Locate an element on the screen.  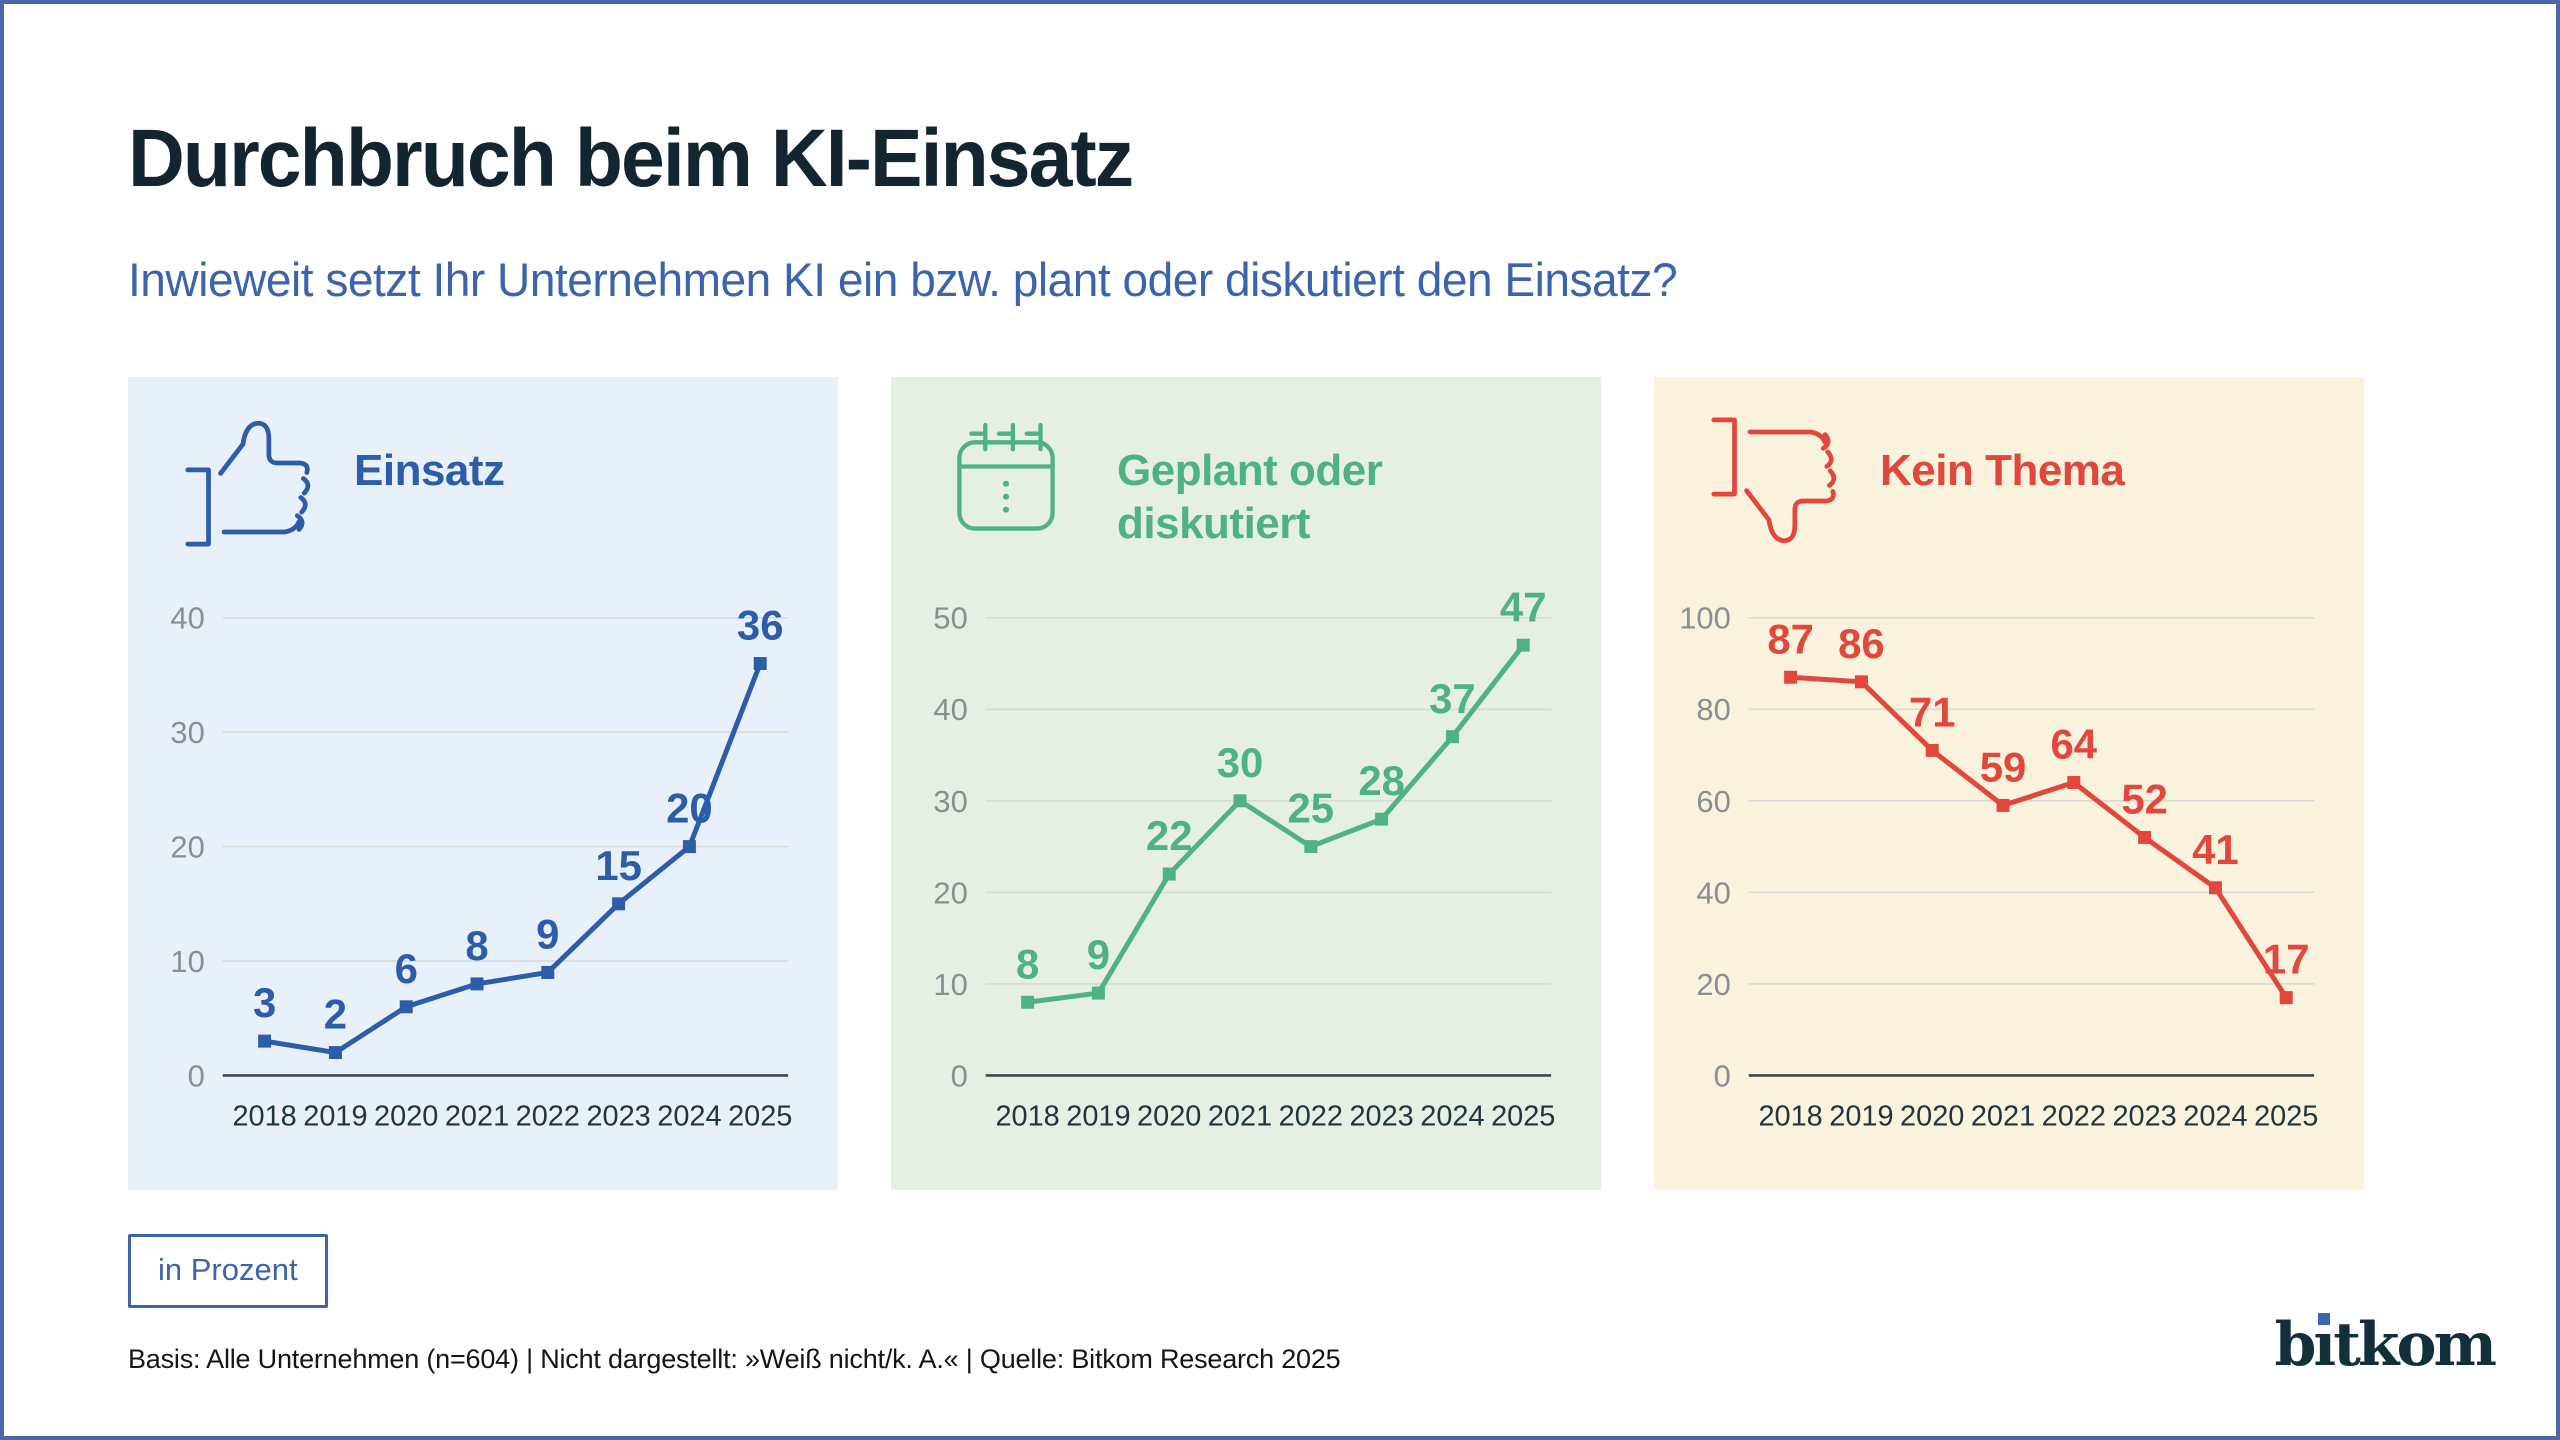
svg-text: 87 is located at coordinates (1790, 638).